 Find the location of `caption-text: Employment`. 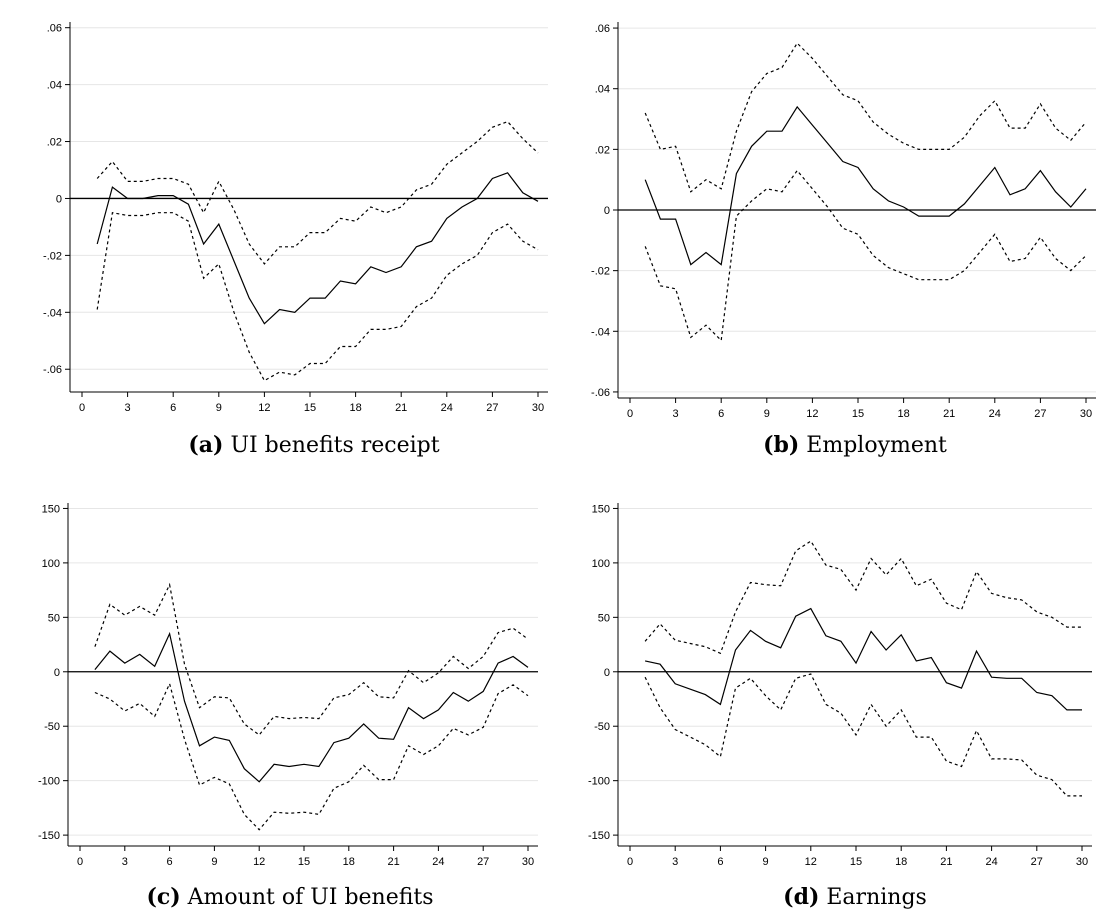

caption-text: Employment is located at coordinates (876, 445).